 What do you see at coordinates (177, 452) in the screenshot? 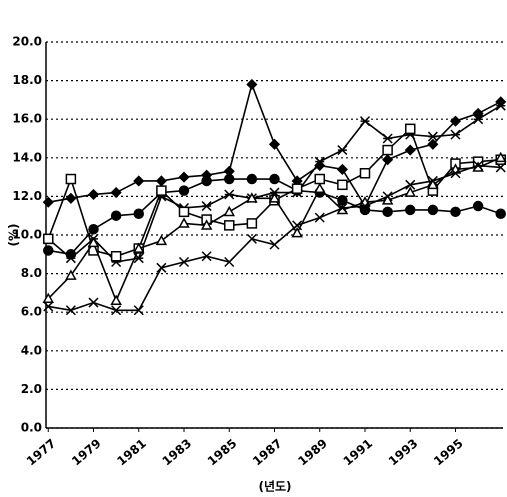
I see `x-tick-label: 1983` at bounding box center [177, 452].